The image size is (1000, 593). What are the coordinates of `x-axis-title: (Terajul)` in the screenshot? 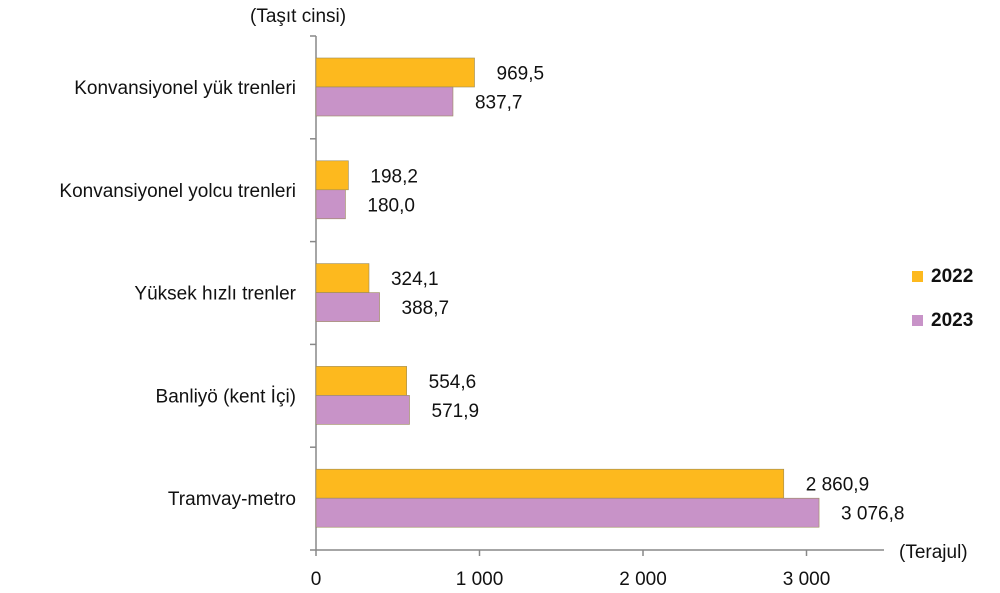 It's located at (933, 552).